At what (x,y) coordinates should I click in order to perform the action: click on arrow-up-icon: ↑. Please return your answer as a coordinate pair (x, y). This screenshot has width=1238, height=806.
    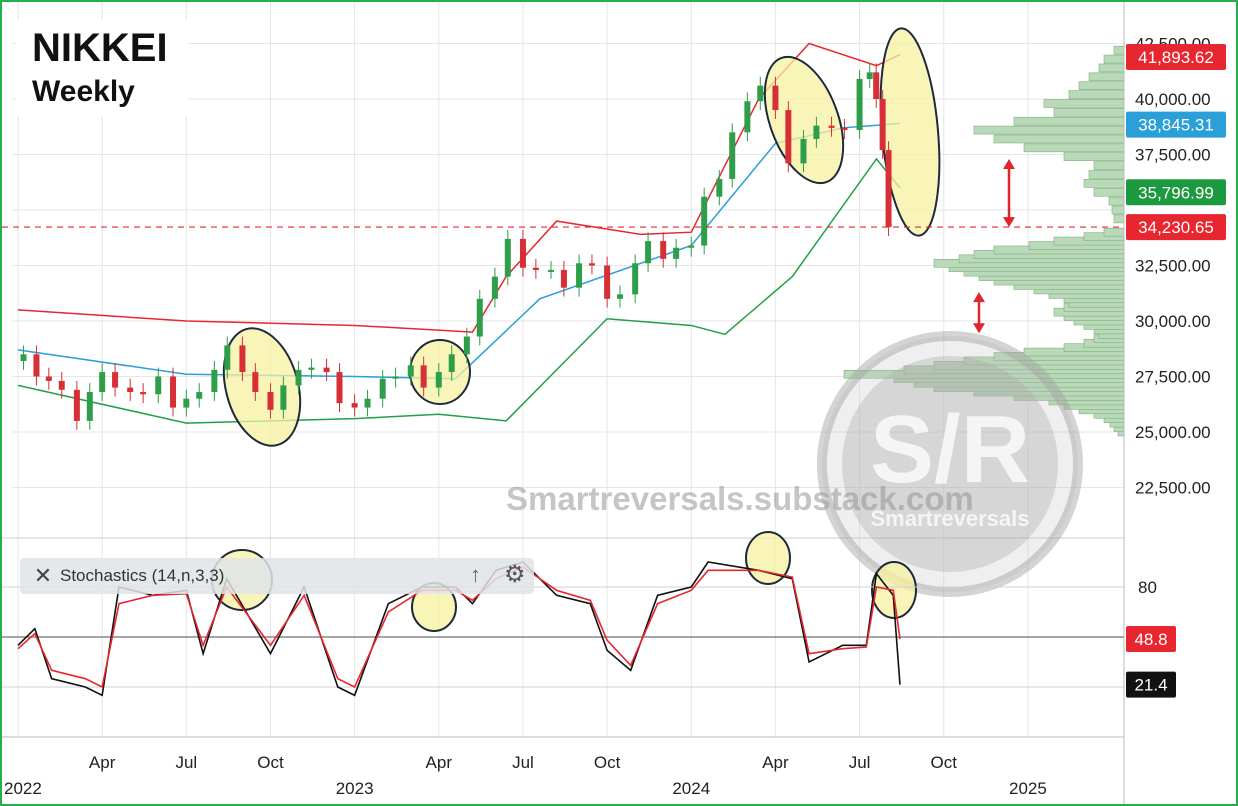
    Looking at the image, I should click on (475, 574).